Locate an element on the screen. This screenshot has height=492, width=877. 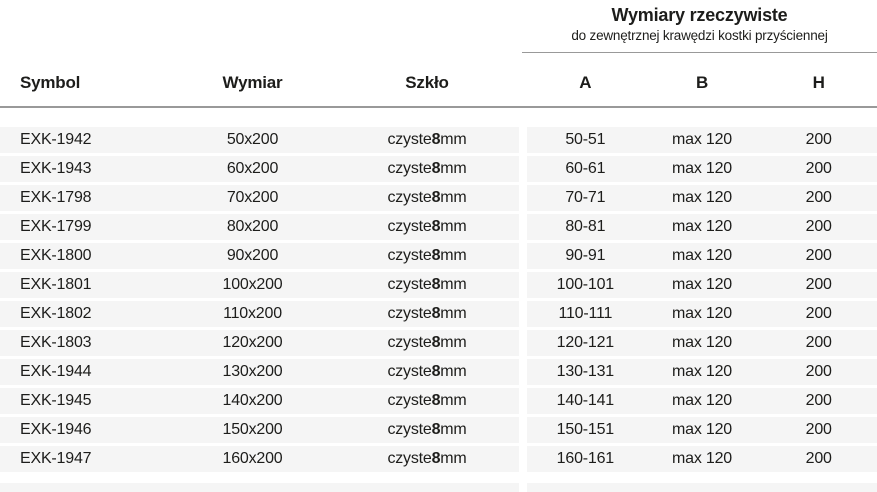
column-header-szklo: Szkło is located at coordinates (427, 82).